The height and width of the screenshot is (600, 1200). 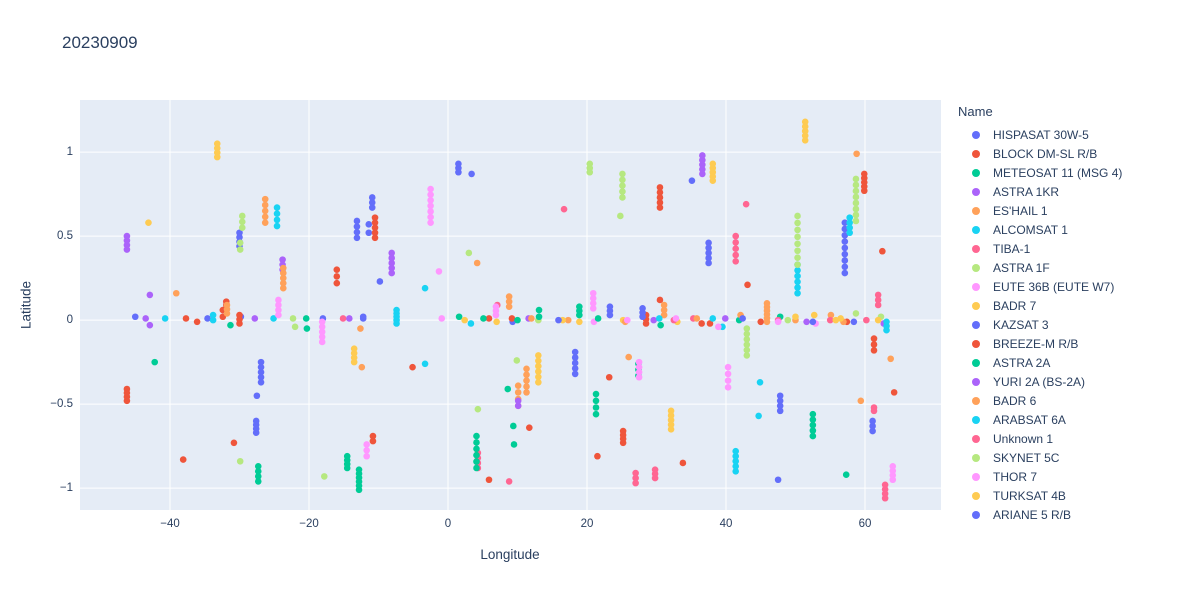 What do you see at coordinates (65, 236) in the screenshot?
I see `y-tick-label: 0.5` at bounding box center [65, 236].